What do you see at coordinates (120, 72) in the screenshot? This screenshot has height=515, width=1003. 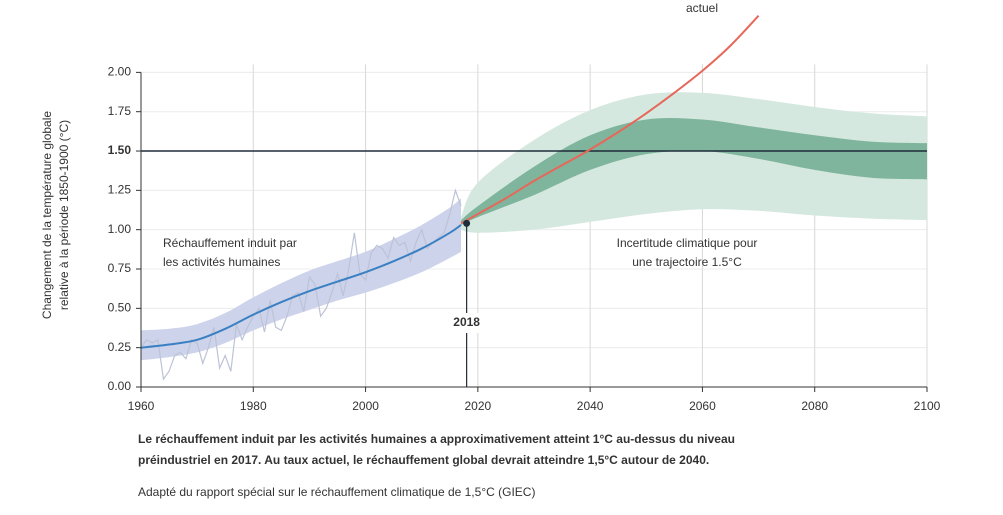 I see `y-tick-label: 2.00` at bounding box center [120, 72].